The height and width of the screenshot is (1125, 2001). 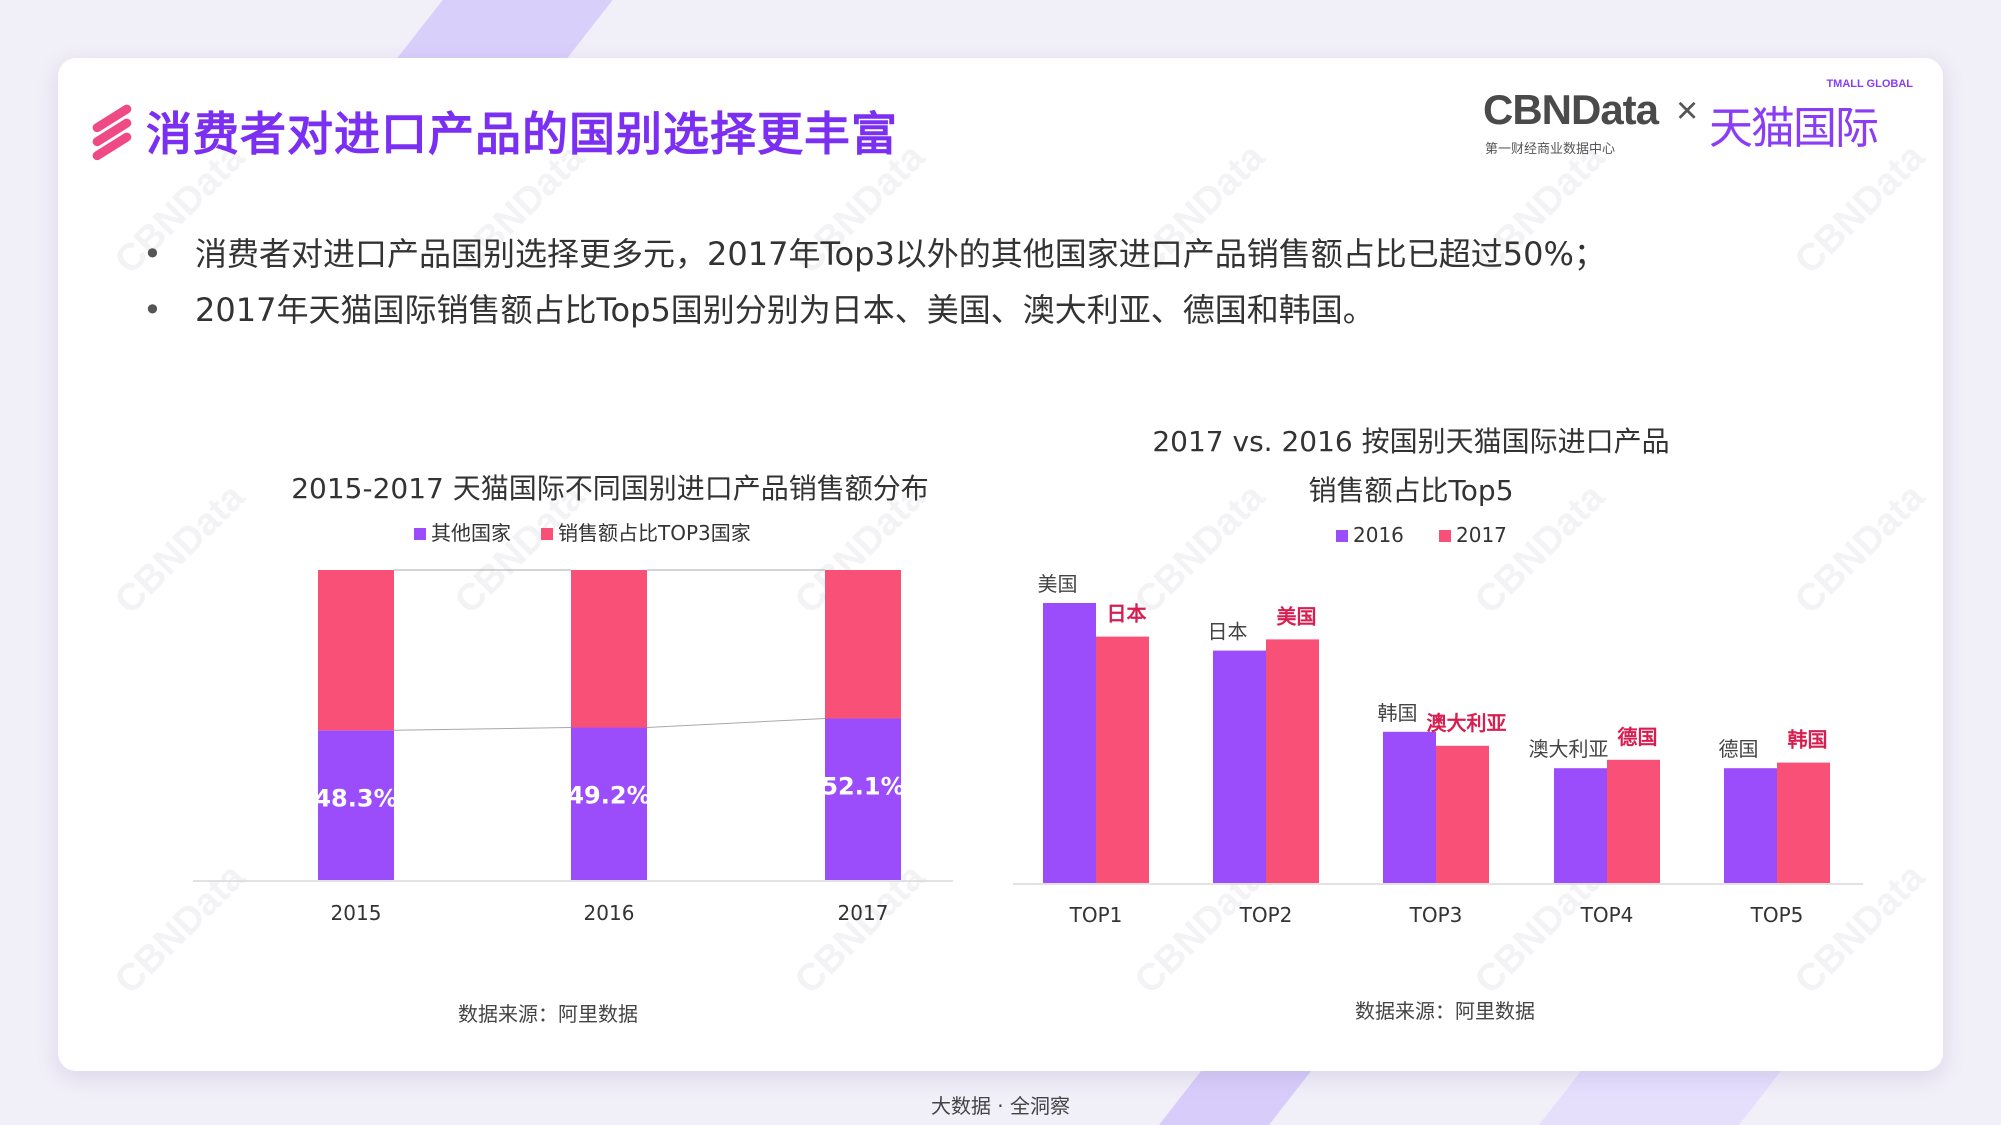 I want to click on page-title: 消费者对进口产品的国别选择更丰富, so click(x=522, y=134).